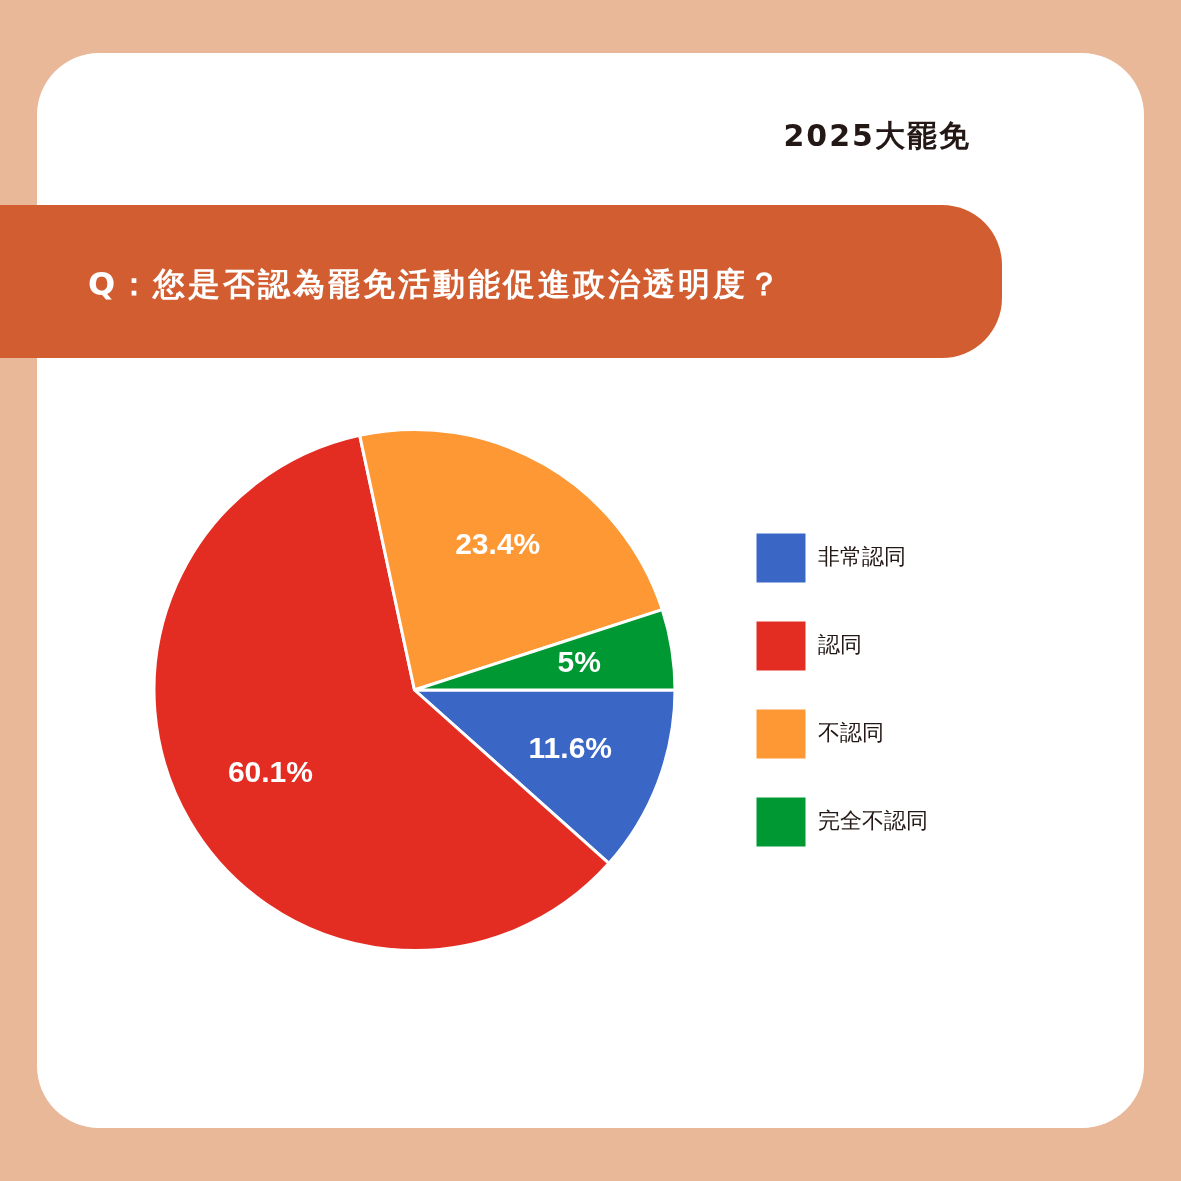 Image resolution: width=1181 pixels, height=1181 pixels. What do you see at coordinates (570, 747) in the screenshot?
I see `data-label: 11.6%` at bounding box center [570, 747].